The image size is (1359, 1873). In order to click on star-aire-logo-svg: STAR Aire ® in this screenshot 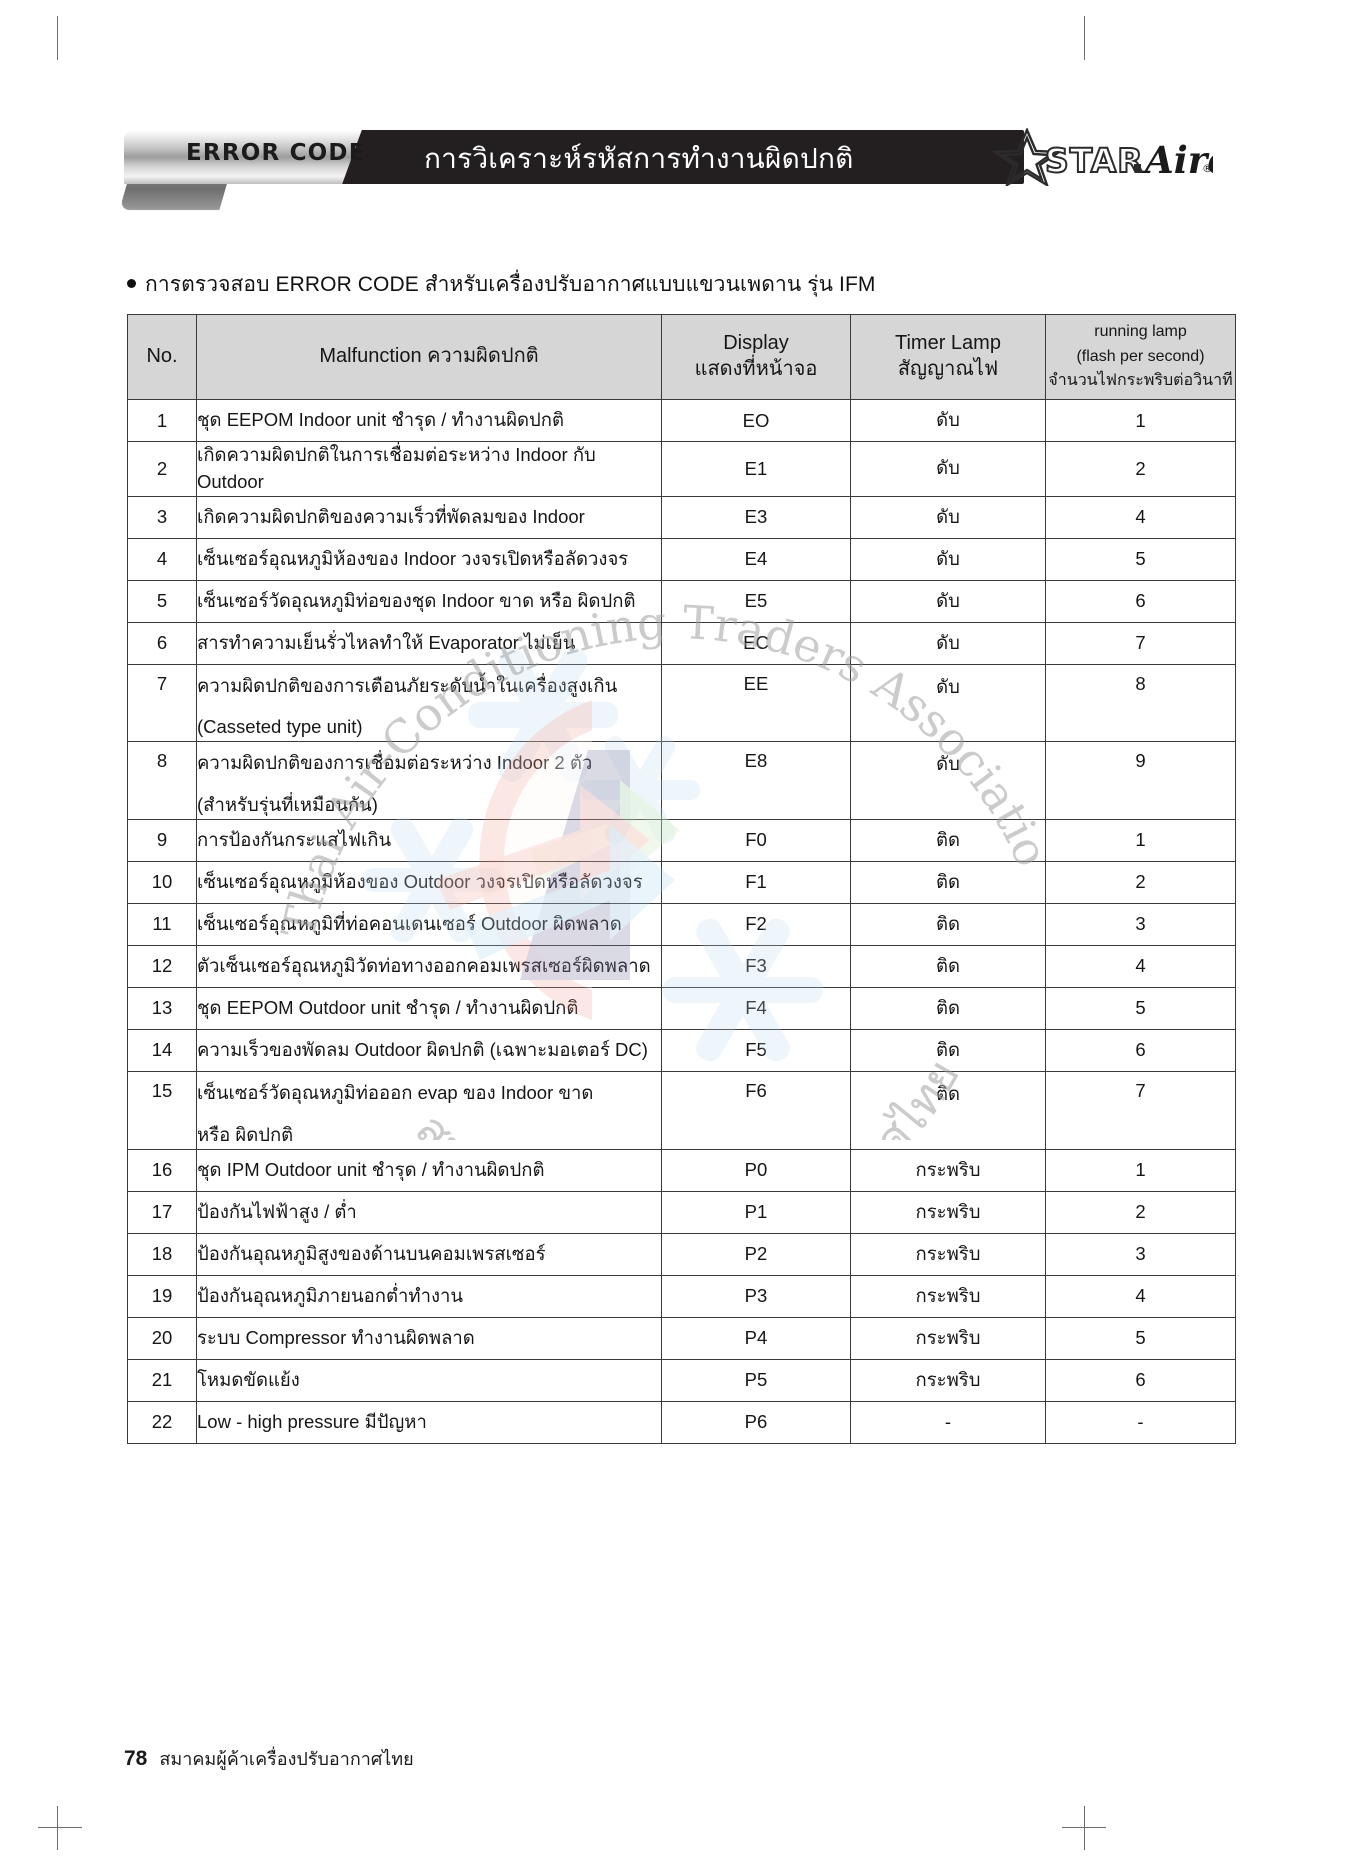, I will do `click(1111, 157)`.